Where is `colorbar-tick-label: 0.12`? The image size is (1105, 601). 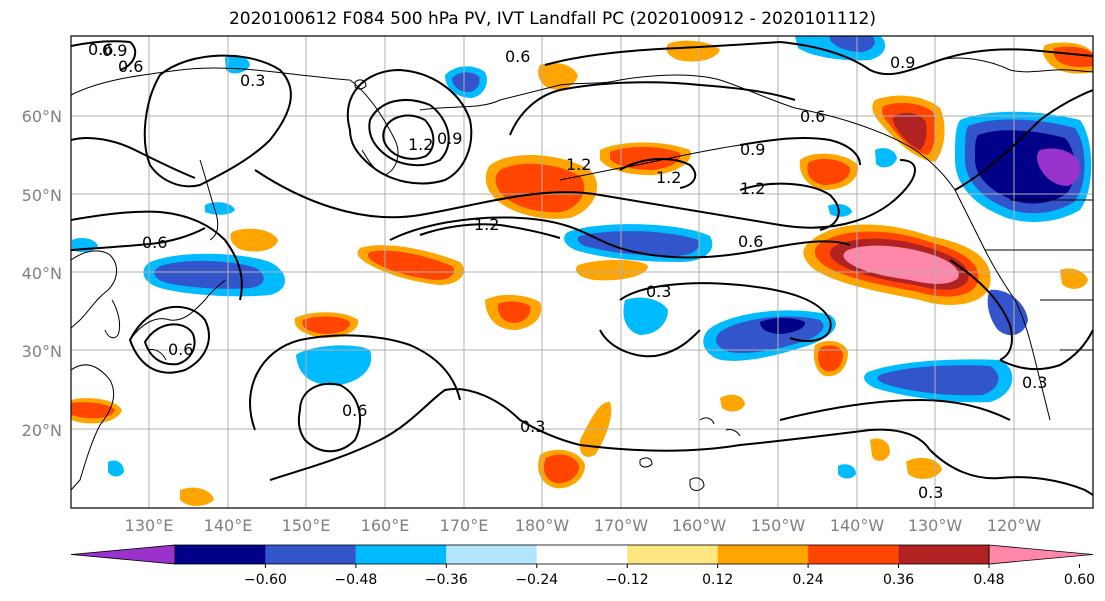 colorbar-tick-label: 0.12 is located at coordinates (717, 580).